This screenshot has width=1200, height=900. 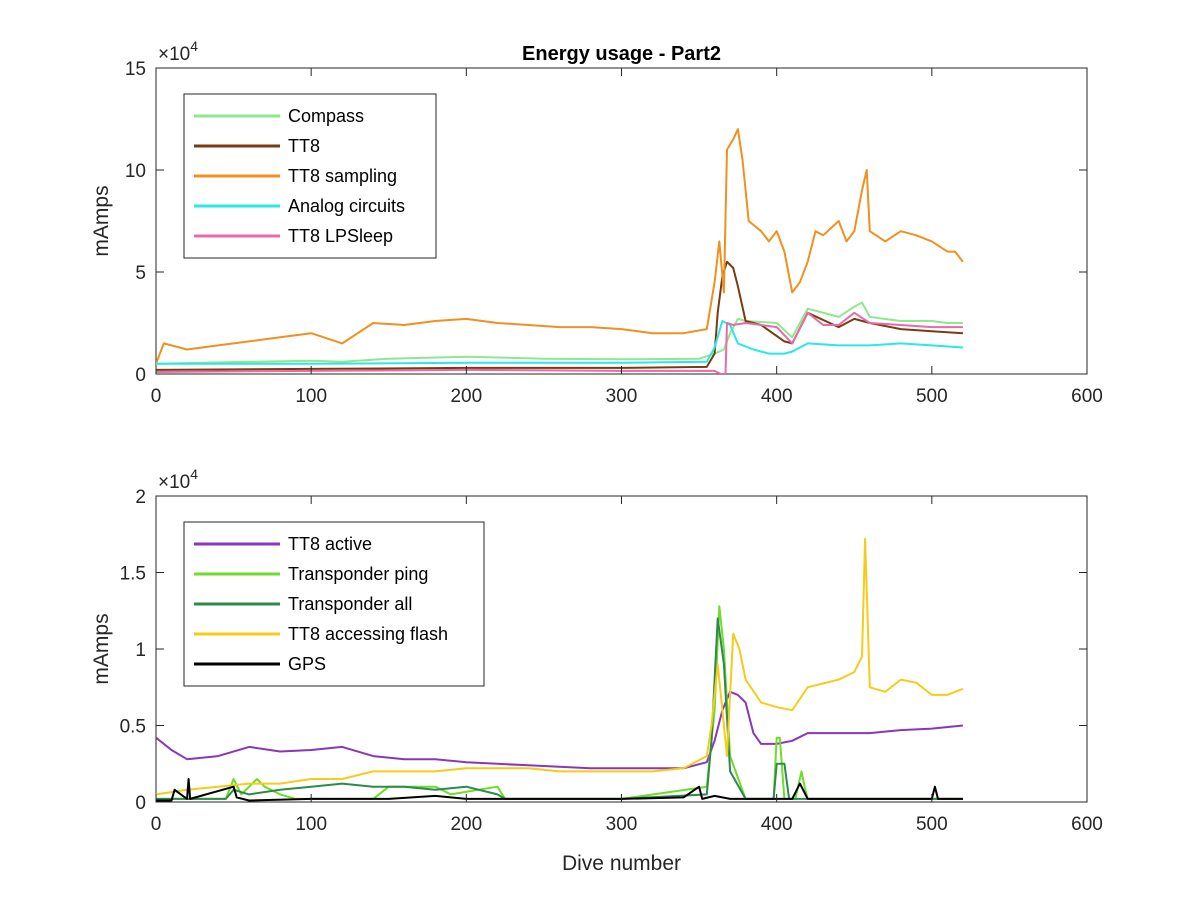 I want to click on y-tick-label: 1.5, so click(x=133, y=574).